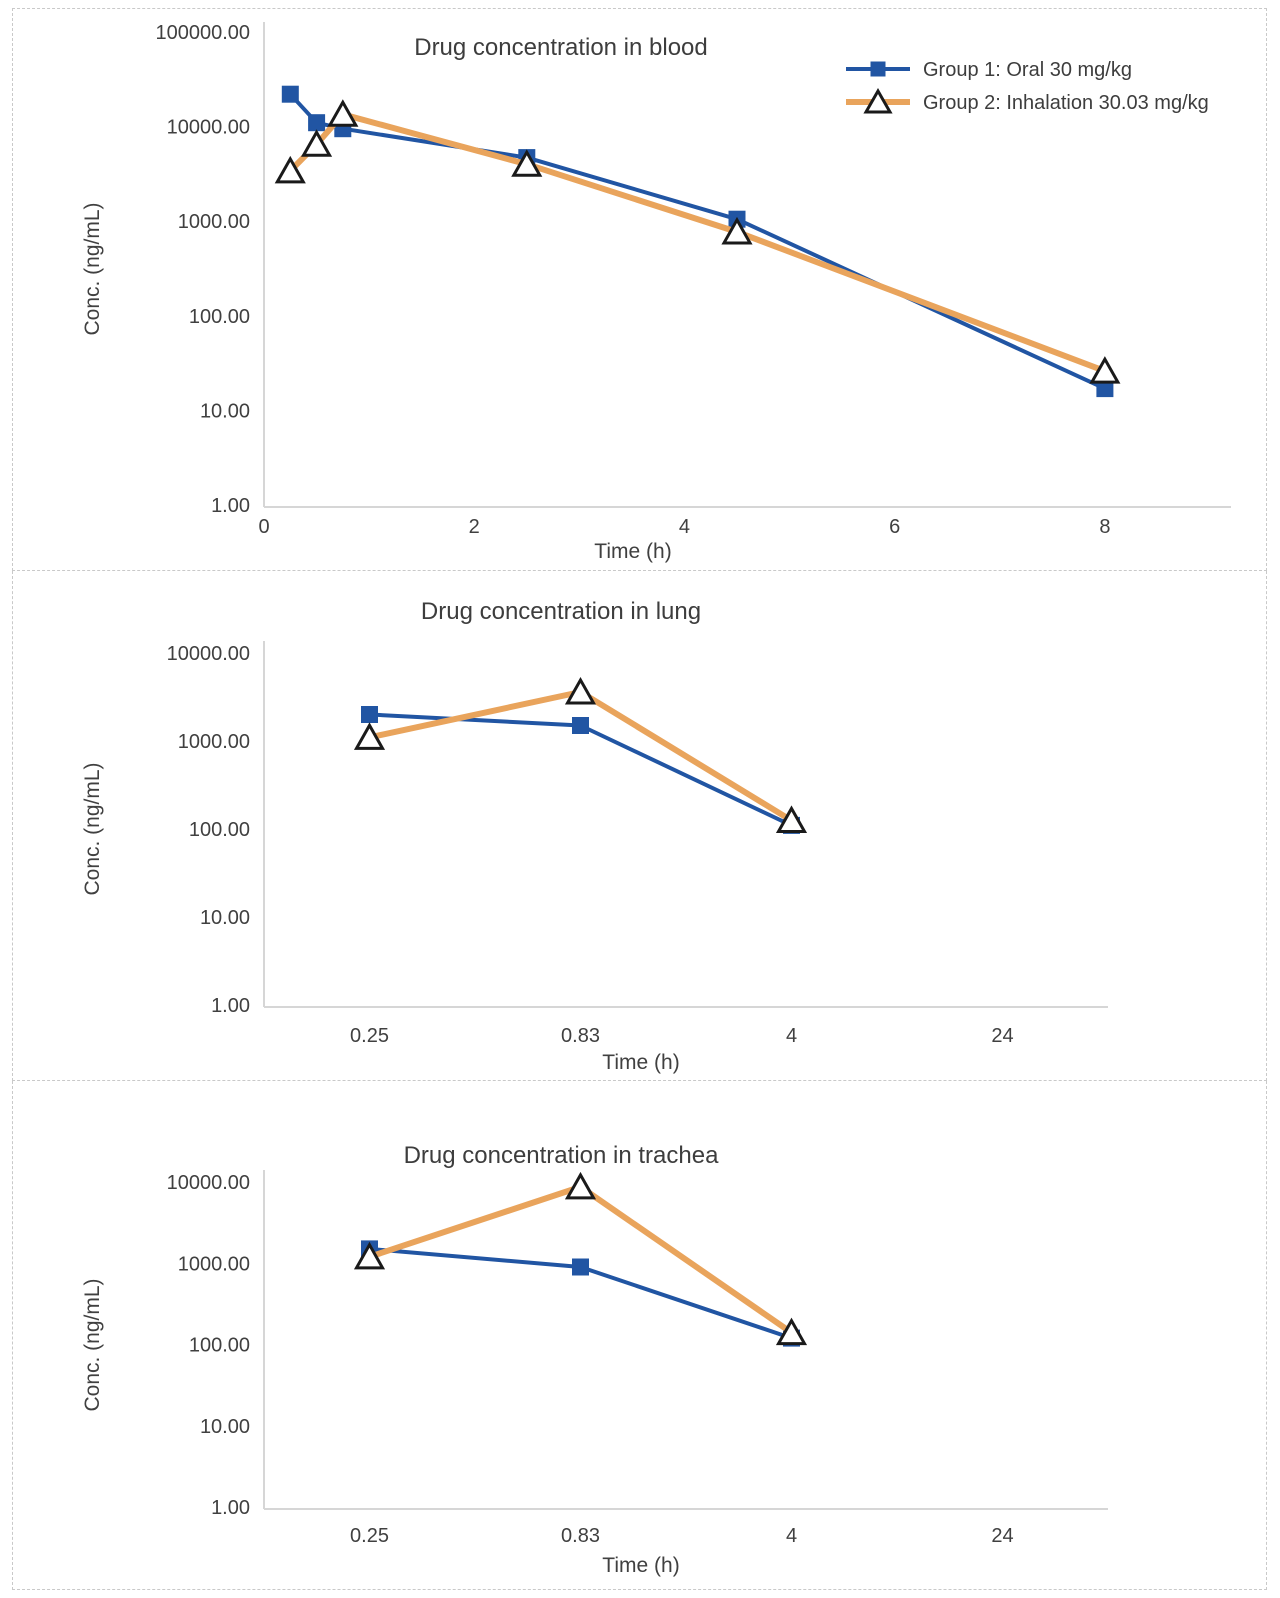 This screenshot has height=1598, width=1280. What do you see at coordinates (474, 527) in the screenshot?
I see `x-tick-label: 2` at bounding box center [474, 527].